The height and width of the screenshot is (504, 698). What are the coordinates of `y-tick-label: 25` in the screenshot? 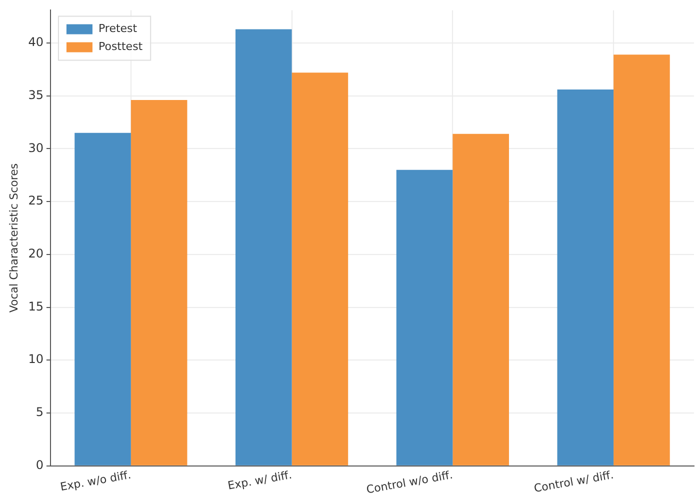 It's located at (36, 201).